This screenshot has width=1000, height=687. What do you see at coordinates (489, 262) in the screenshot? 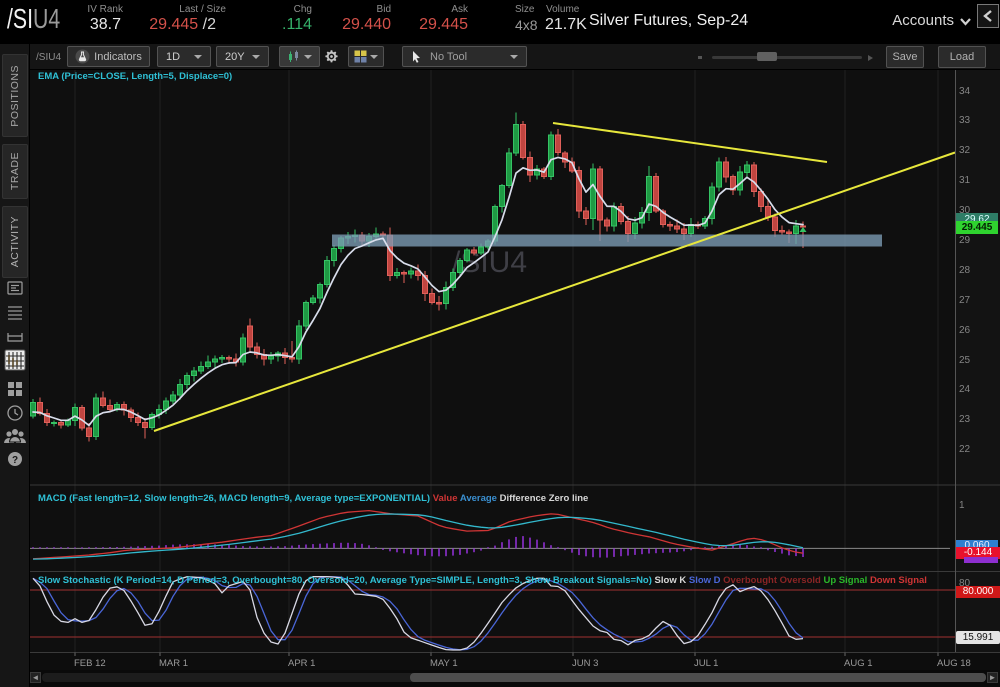
I see `svg-text: /SIU4` at bounding box center [489, 262].